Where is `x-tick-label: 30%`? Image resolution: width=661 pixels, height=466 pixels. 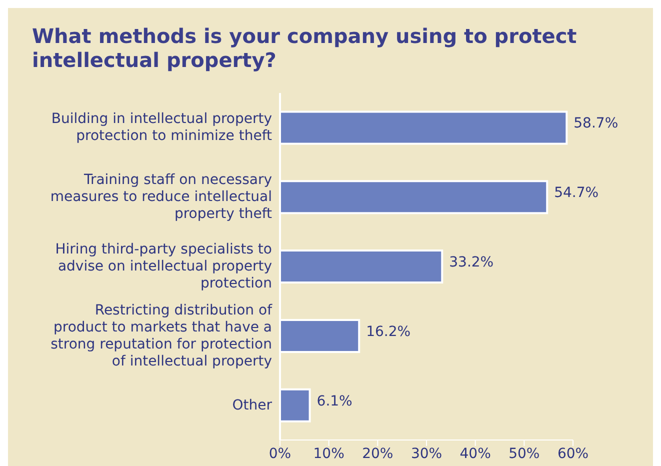 x-tick-label: 30% is located at coordinates (426, 454).